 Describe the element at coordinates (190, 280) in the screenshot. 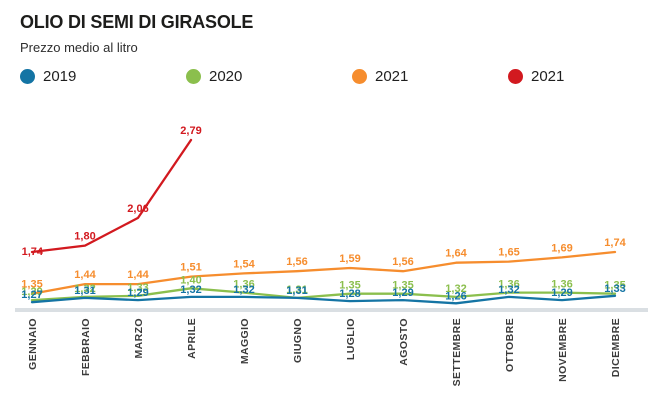

I see `value-label: 1,40` at that location.